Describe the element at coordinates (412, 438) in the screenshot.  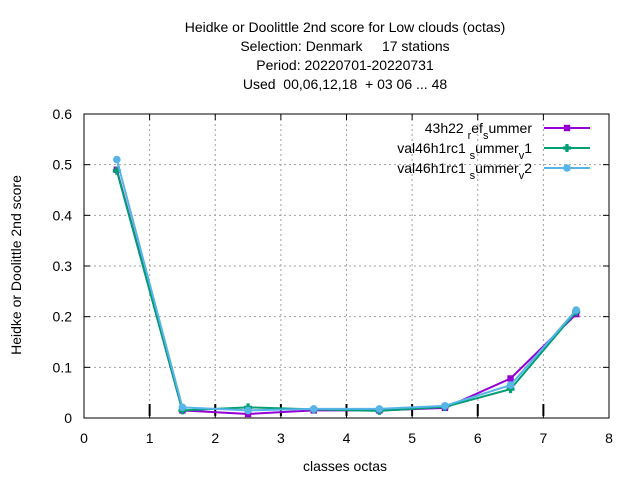
I see `x-tick-label: 5` at that location.